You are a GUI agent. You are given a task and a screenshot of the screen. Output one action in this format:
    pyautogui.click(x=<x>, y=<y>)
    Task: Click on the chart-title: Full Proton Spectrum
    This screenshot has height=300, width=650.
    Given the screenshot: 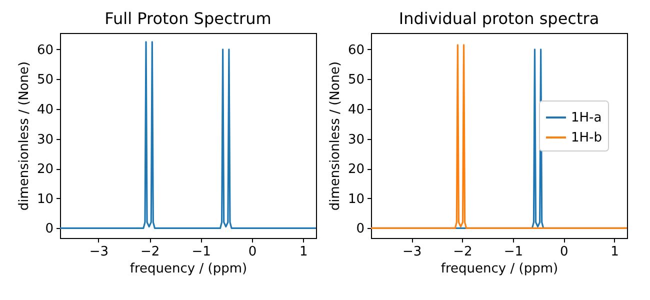 What is the action you would take?
    pyautogui.click(x=188, y=18)
    